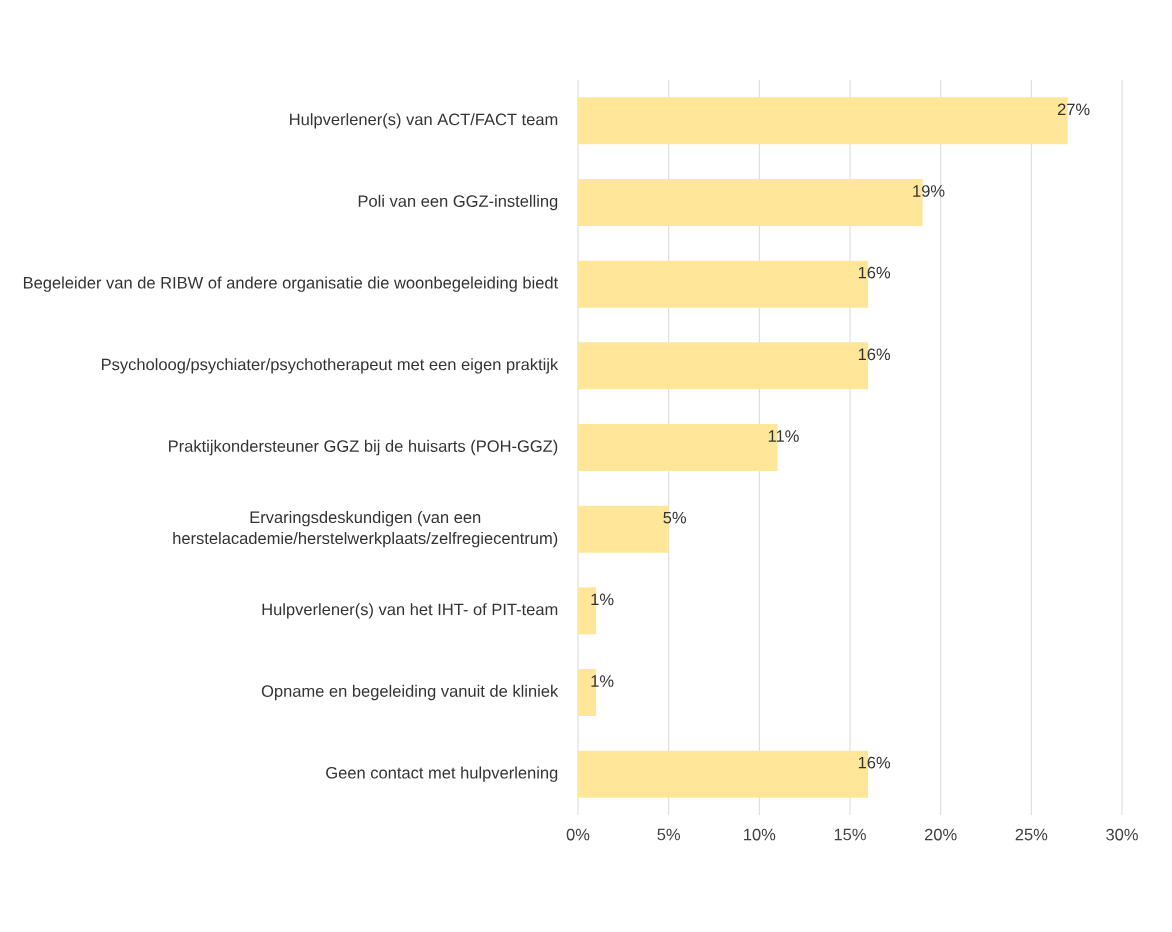 The height and width of the screenshot is (932, 1172). I want to click on x-tick-label: 15%, so click(850, 834).